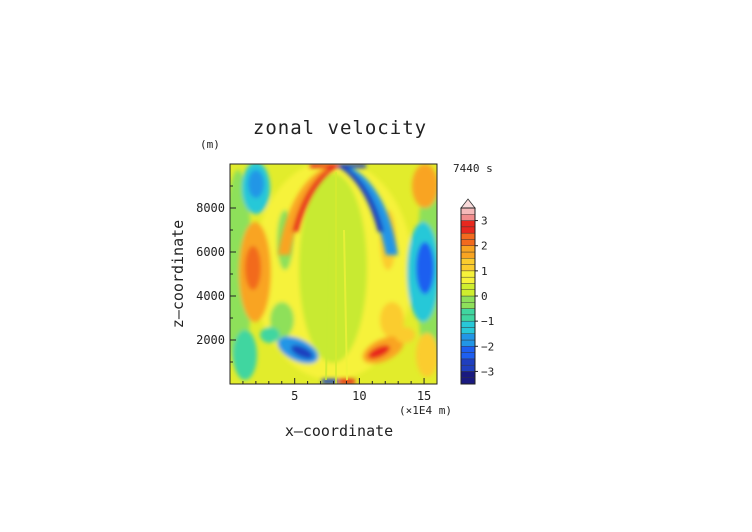  Describe the element at coordinates (336, 390) in the screenshot. I see `x-axis: 5 10 15` at that location.